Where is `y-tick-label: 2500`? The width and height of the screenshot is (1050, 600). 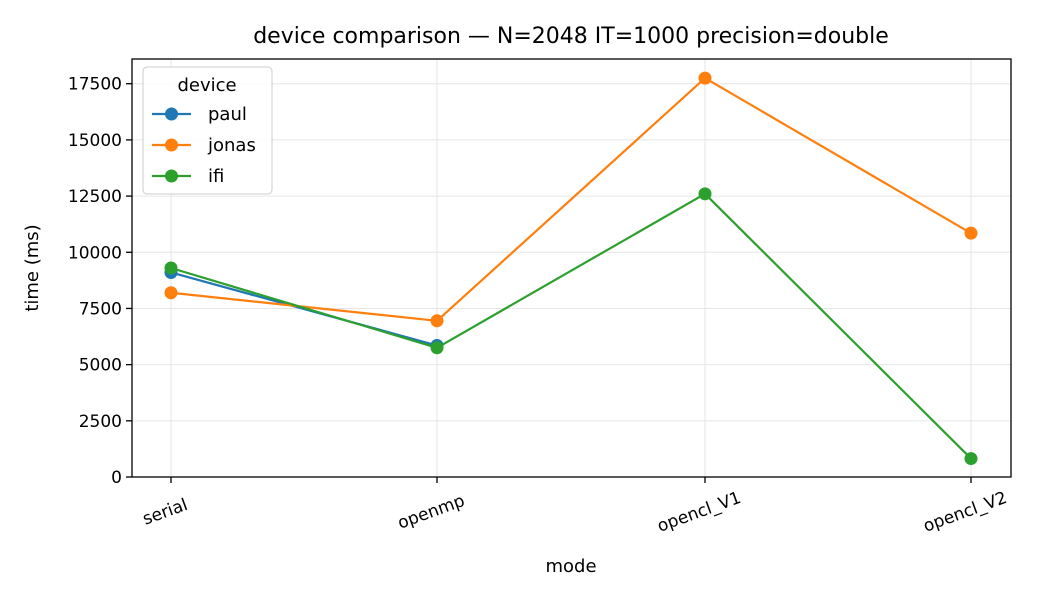
y-tick-label: 2500 is located at coordinates (100, 422).